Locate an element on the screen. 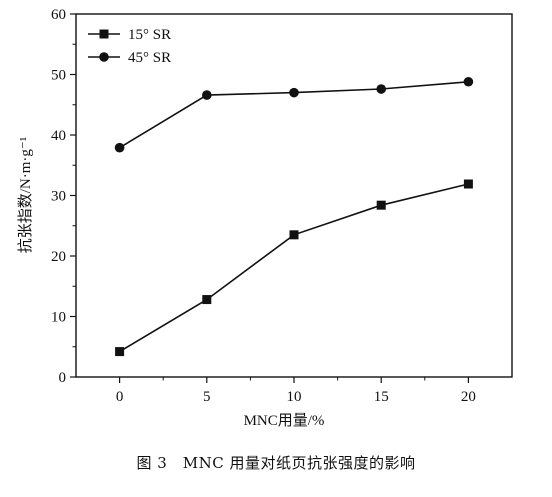 The height and width of the screenshot is (497, 552). y-tick-label: 10 is located at coordinates (58, 318).